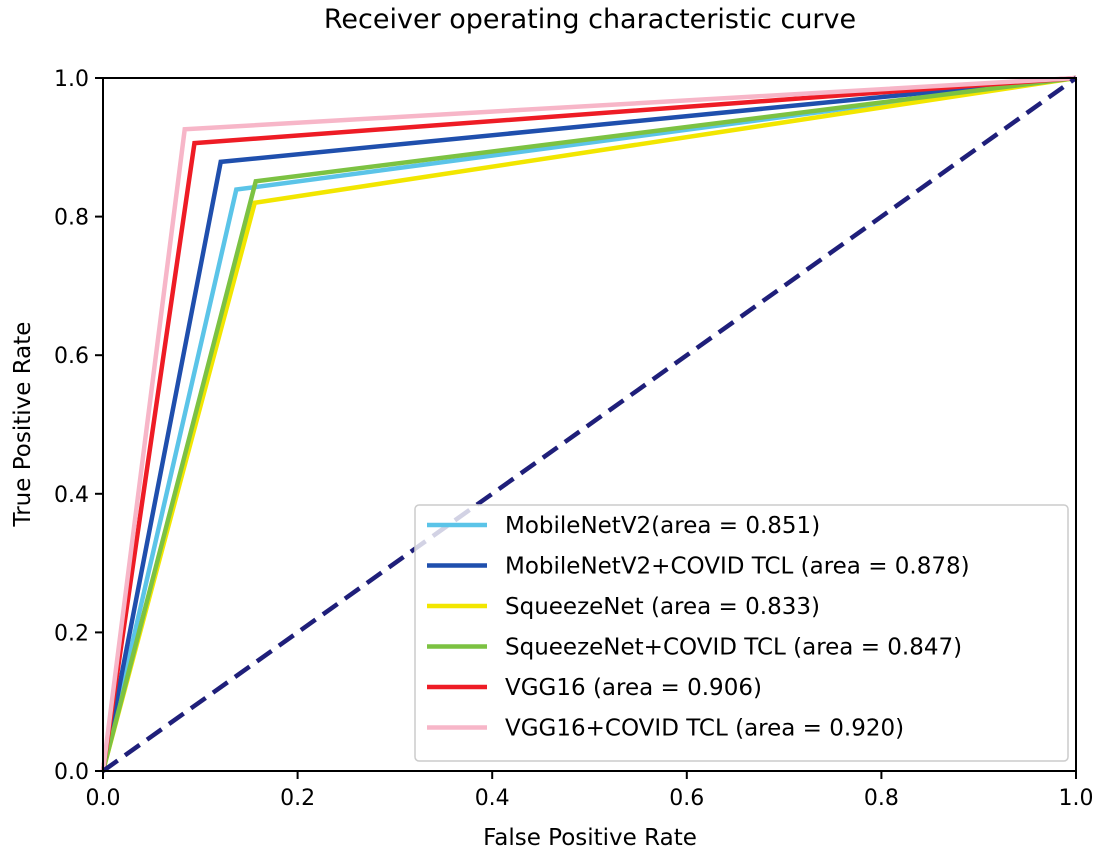 This screenshot has height=857, width=1105. Describe the element at coordinates (103, 798) in the screenshot. I see `x-tick-label-0: 0.0` at that location.